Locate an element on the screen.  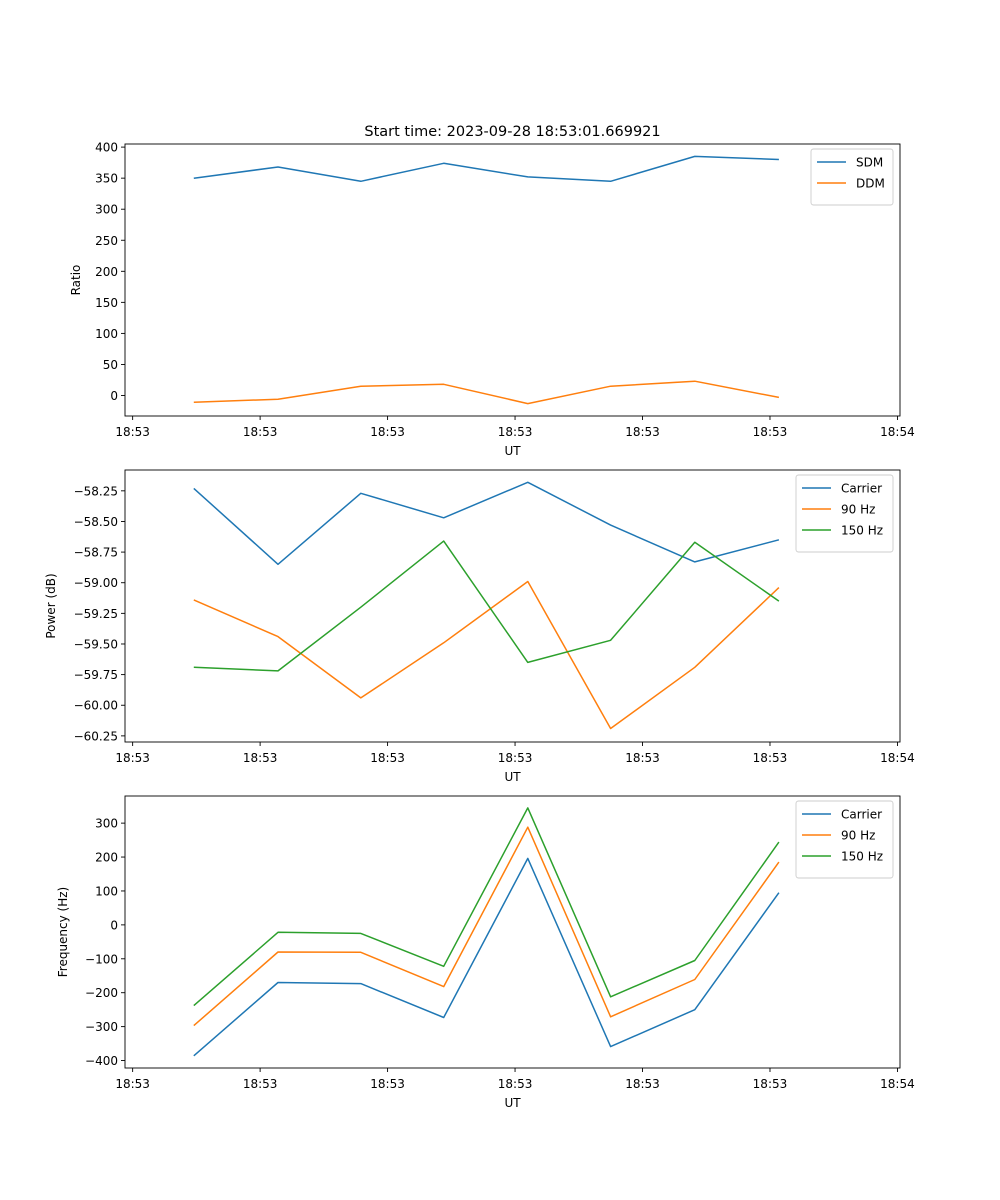
y-tick-label: −59.25 is located at coordinates (96, 614).